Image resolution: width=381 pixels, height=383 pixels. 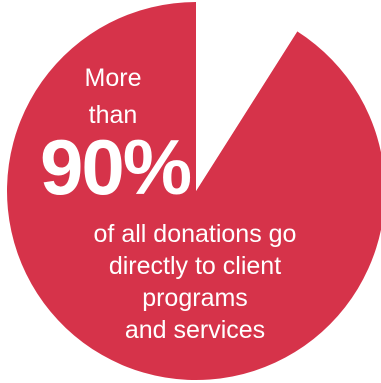 What do you see at coordinates (115, 167) in the screenshot?
I see `callout-value: 90%` at bounding box center [115, 167].